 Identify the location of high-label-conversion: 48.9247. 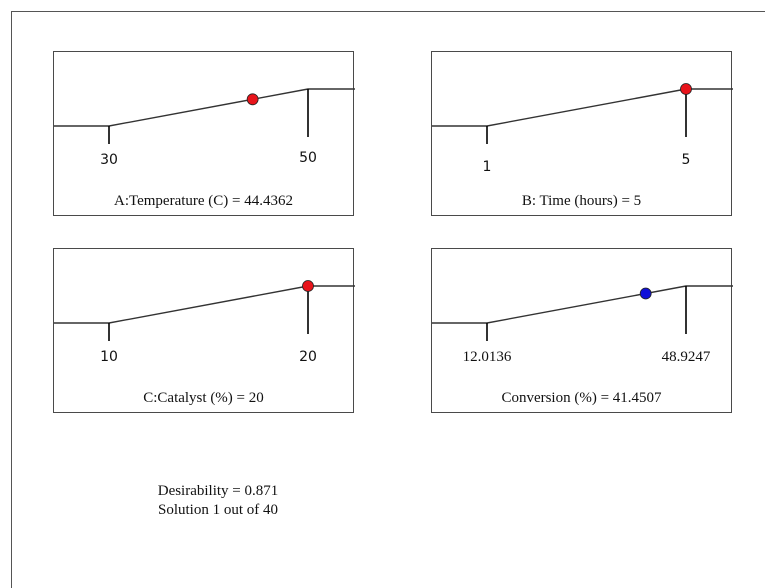
(686, 357).